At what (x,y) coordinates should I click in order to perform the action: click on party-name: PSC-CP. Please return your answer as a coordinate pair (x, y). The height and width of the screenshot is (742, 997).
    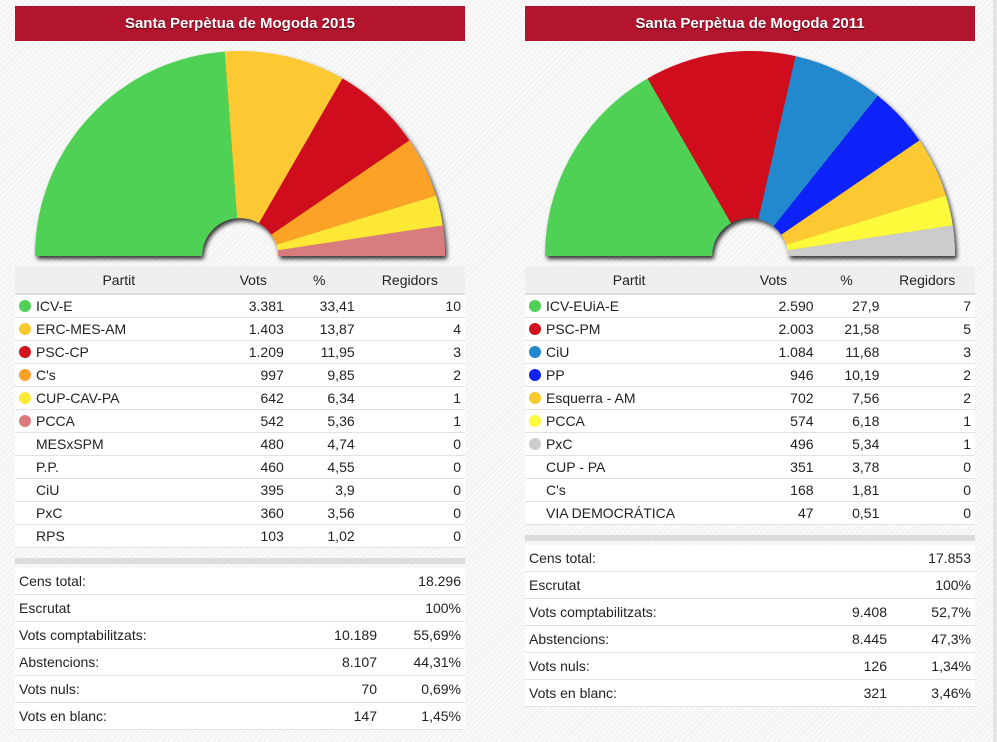
    Looking at the image, I should click on (62, 352).